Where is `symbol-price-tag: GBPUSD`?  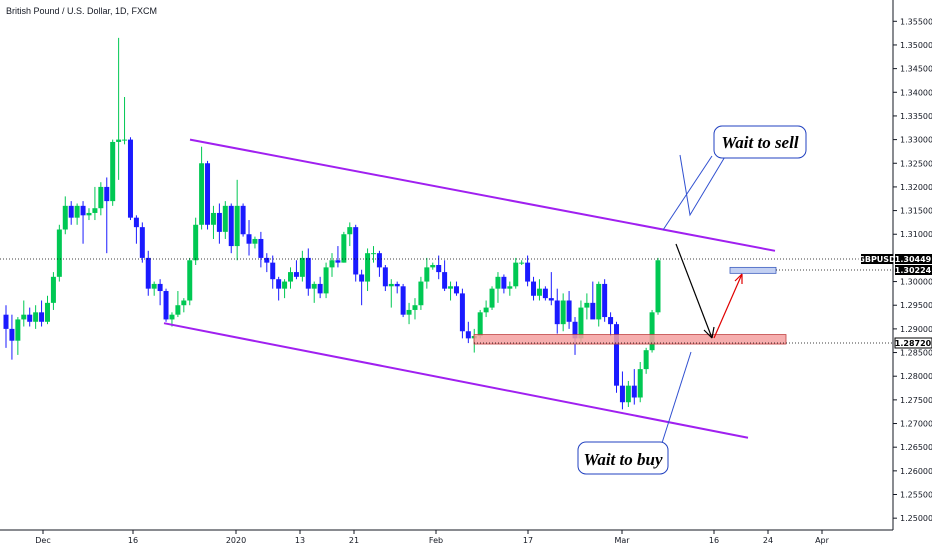
symbol-price-tag: GBPUSD is located at coordinates (877, 259).